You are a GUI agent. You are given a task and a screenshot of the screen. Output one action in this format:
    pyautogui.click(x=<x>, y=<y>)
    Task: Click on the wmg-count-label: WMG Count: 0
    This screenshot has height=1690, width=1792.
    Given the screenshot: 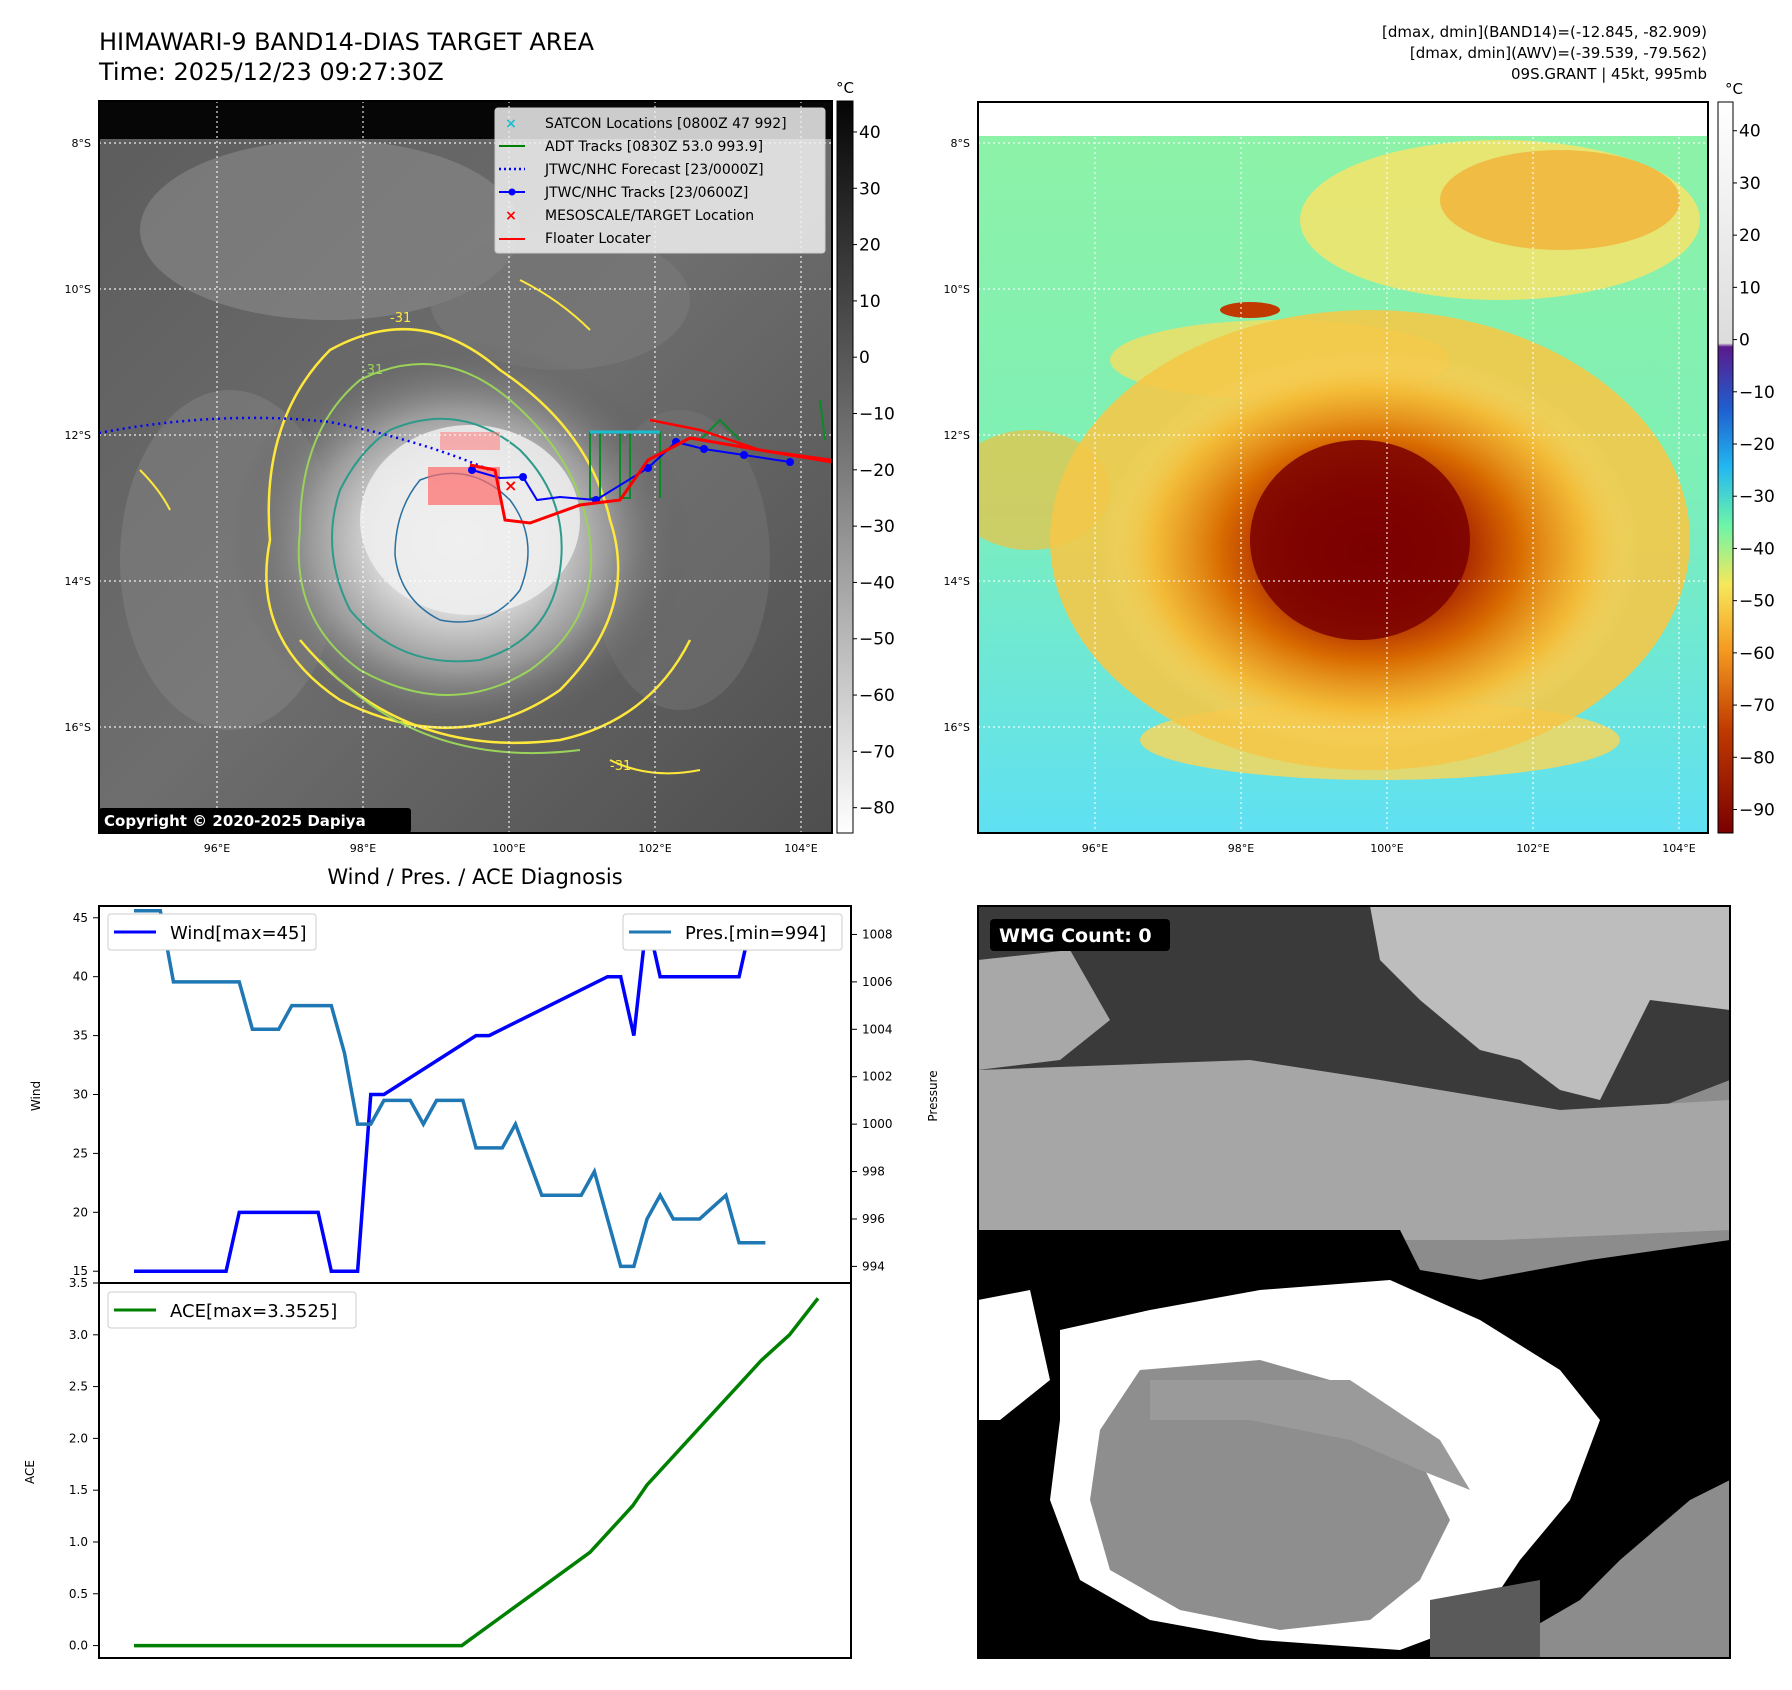 What is the action you would take?
    pyautogui.click(x=1075, y=936)
    